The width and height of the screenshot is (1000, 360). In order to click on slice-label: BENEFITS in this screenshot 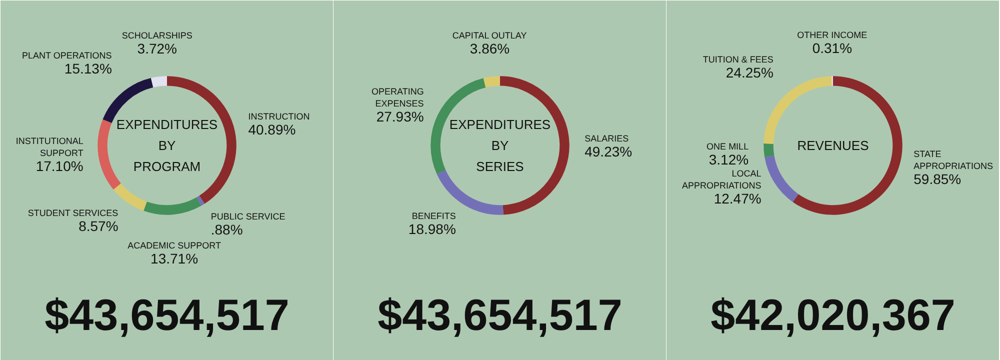, I will do `click(434, 216)`.